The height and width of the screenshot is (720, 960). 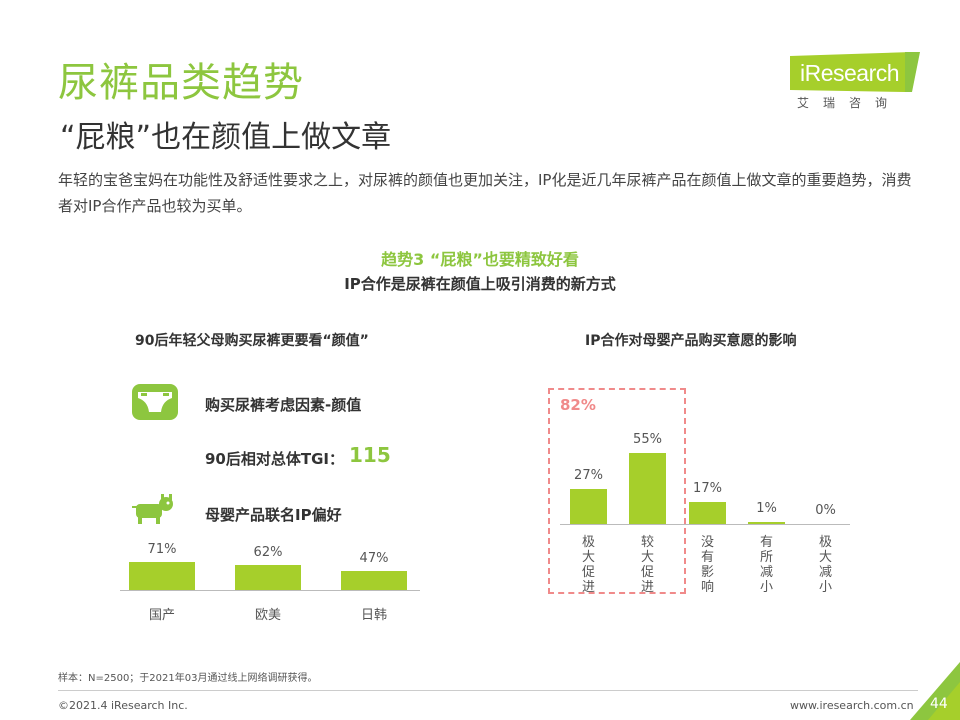 I want to click on category-label: 没有影响, so click(x=707, y=565).